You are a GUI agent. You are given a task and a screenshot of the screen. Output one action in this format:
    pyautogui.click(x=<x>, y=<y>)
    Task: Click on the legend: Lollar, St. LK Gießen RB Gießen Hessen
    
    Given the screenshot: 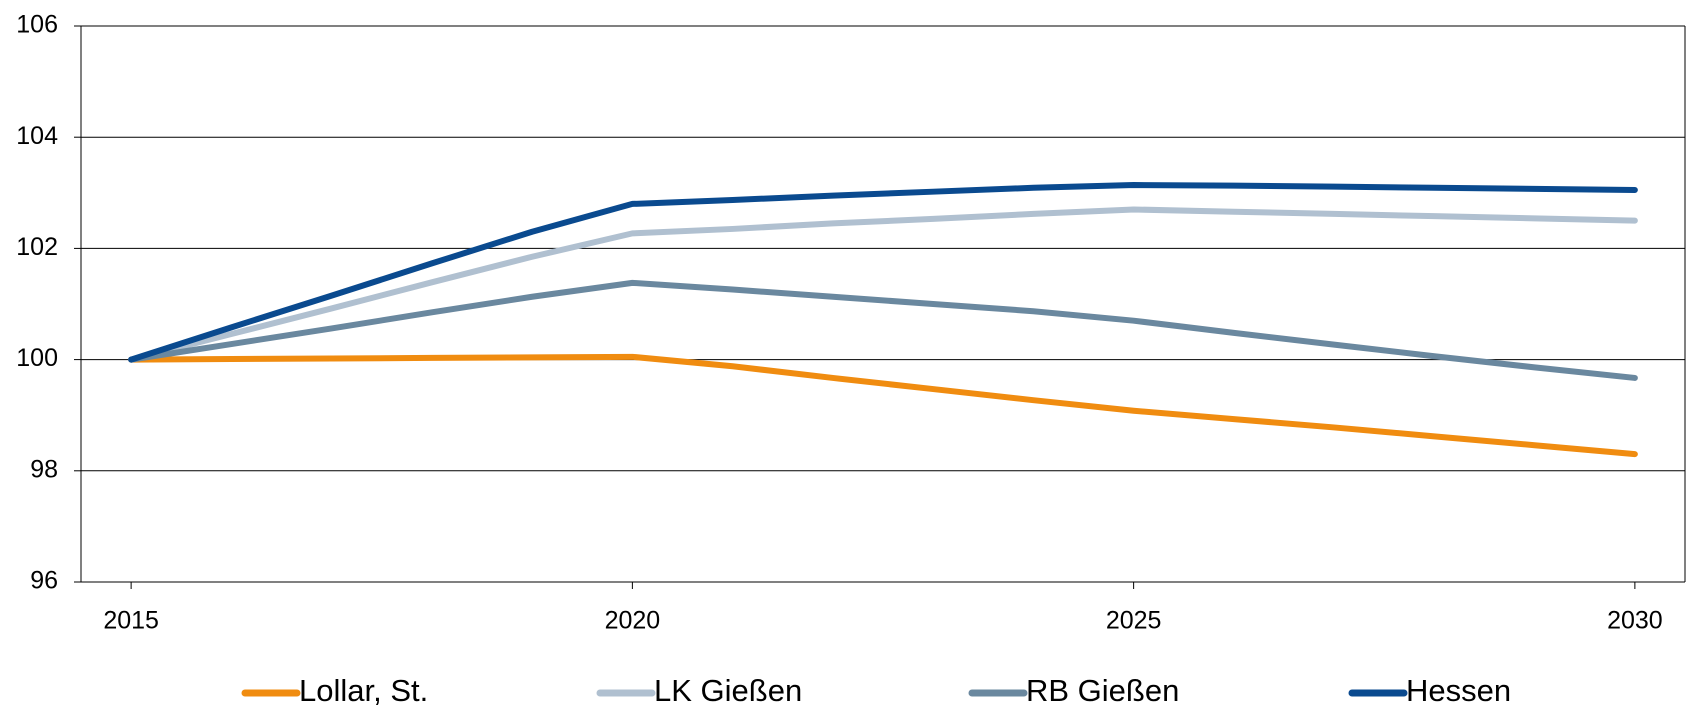 What is the action you would take?
    pyautogui.click(x=876, y=690)
    